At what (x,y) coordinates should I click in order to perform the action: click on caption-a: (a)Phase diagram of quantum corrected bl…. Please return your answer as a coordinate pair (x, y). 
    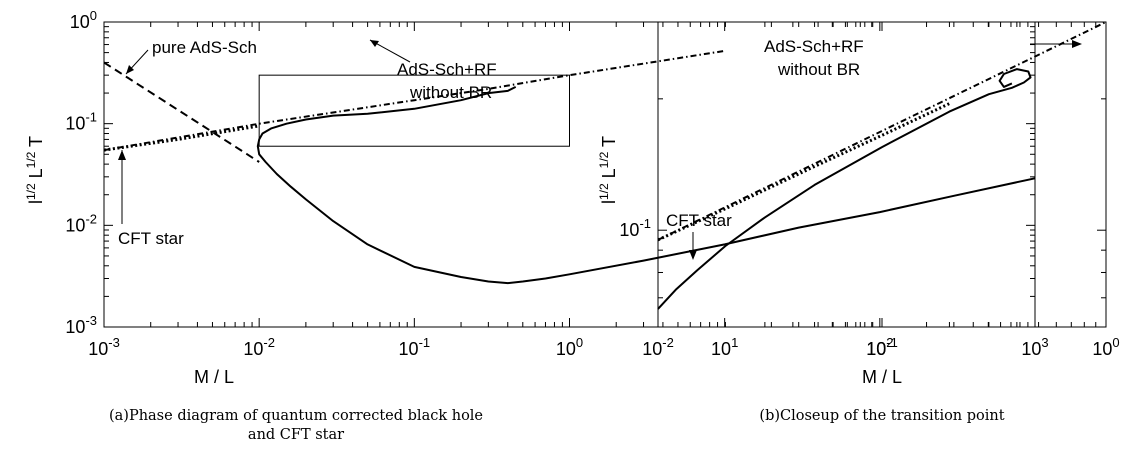
    Looking at the image, I should click on (296, 425).